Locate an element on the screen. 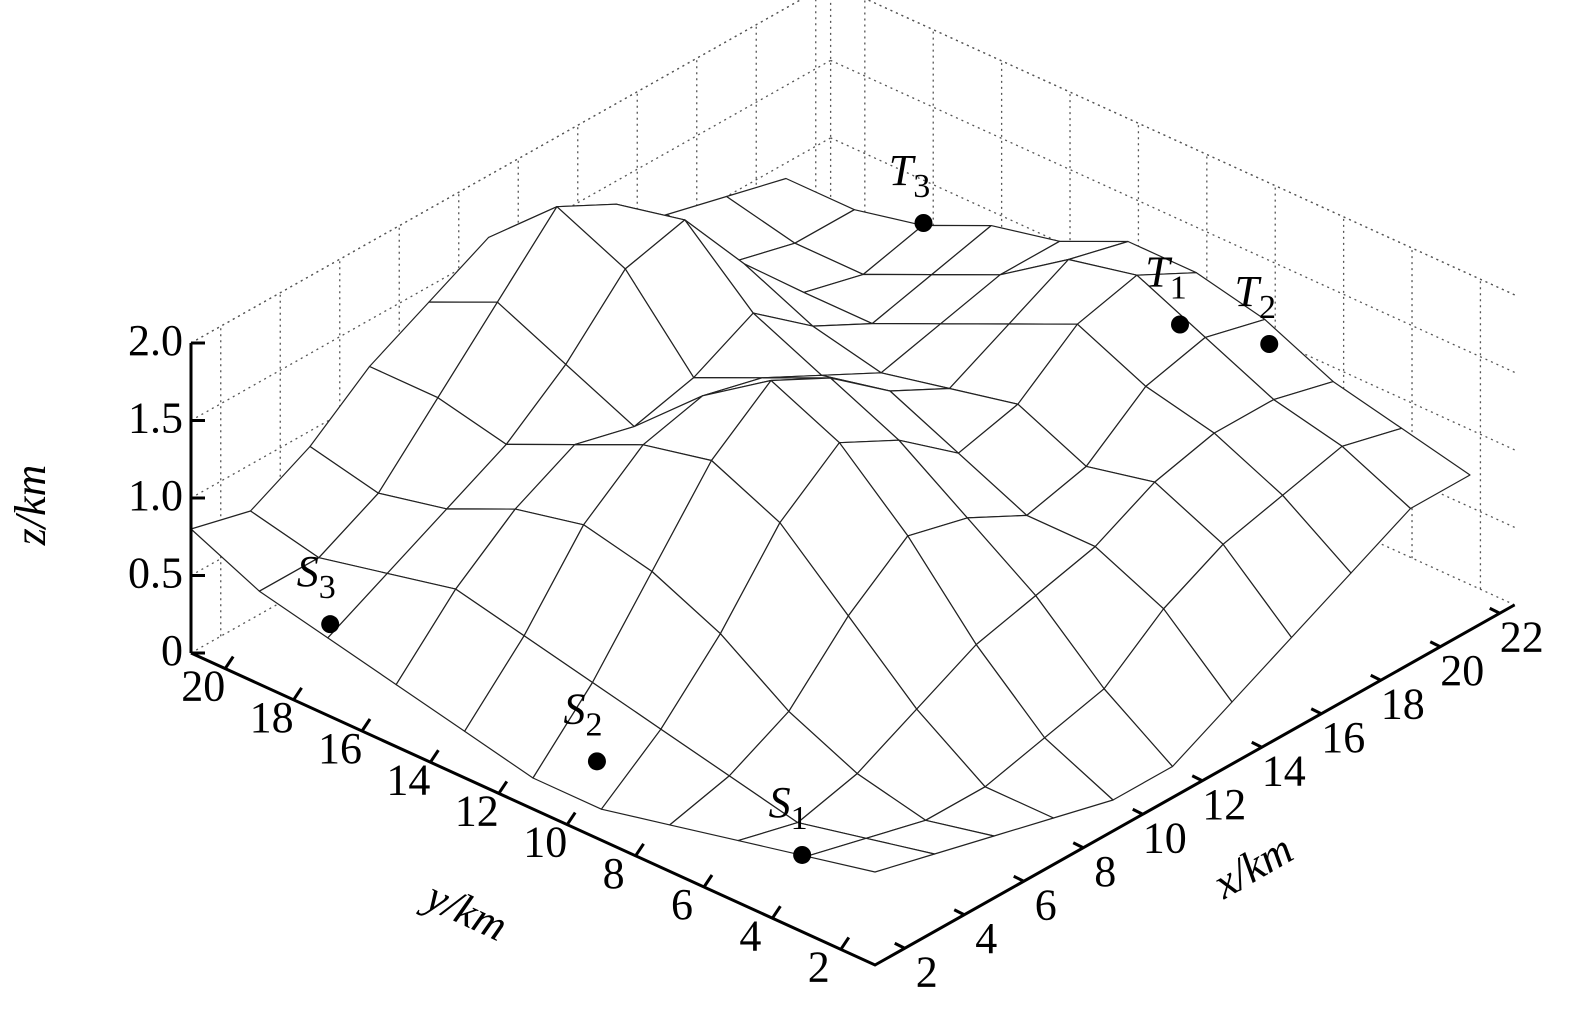 Image resolution: width=1576 pixels, height=1022 pixels. x-tick-label: 6 is located at coordinates (1046, 904).